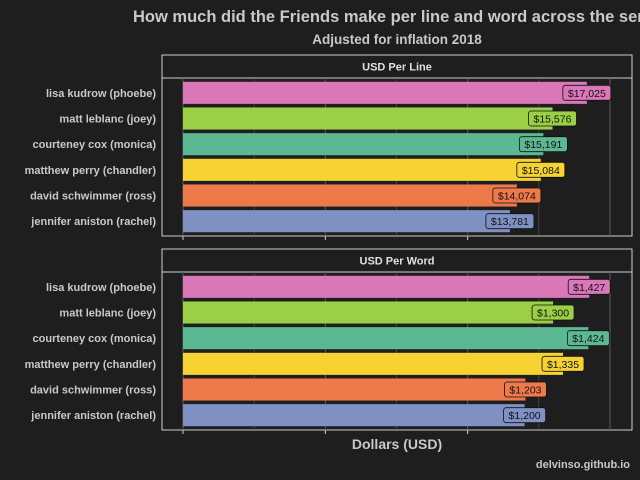  I want to click on data-label: $15,084, so click(541, 171).